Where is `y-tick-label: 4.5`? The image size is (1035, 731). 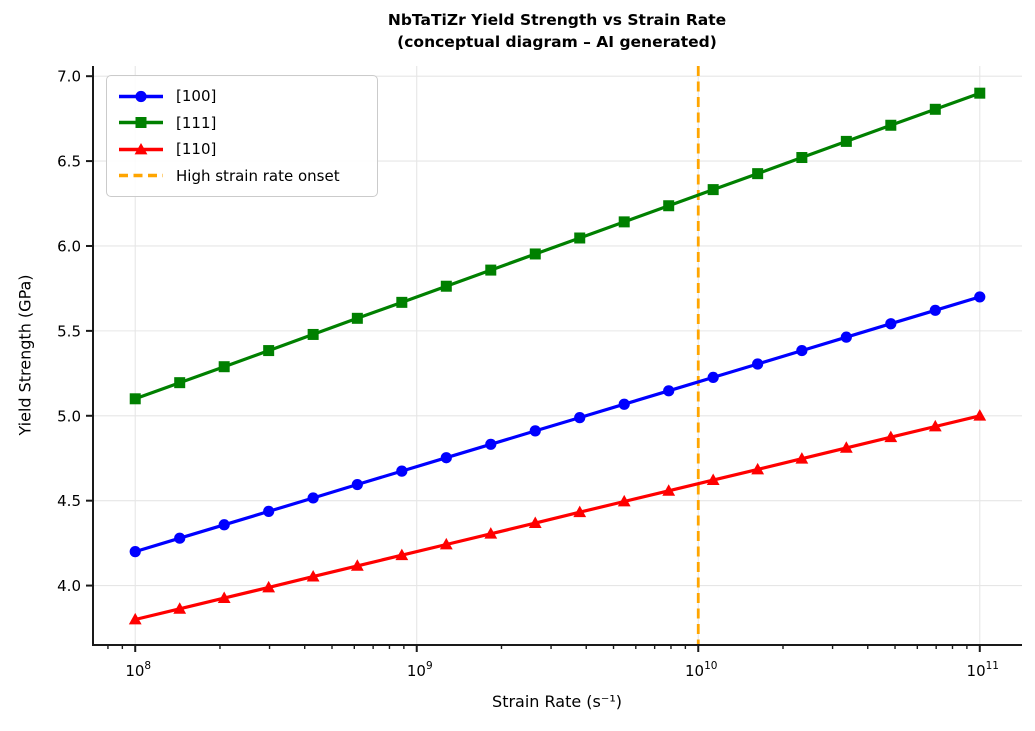 y-tick-label: 4.5 is located at coordinates (69, 501).